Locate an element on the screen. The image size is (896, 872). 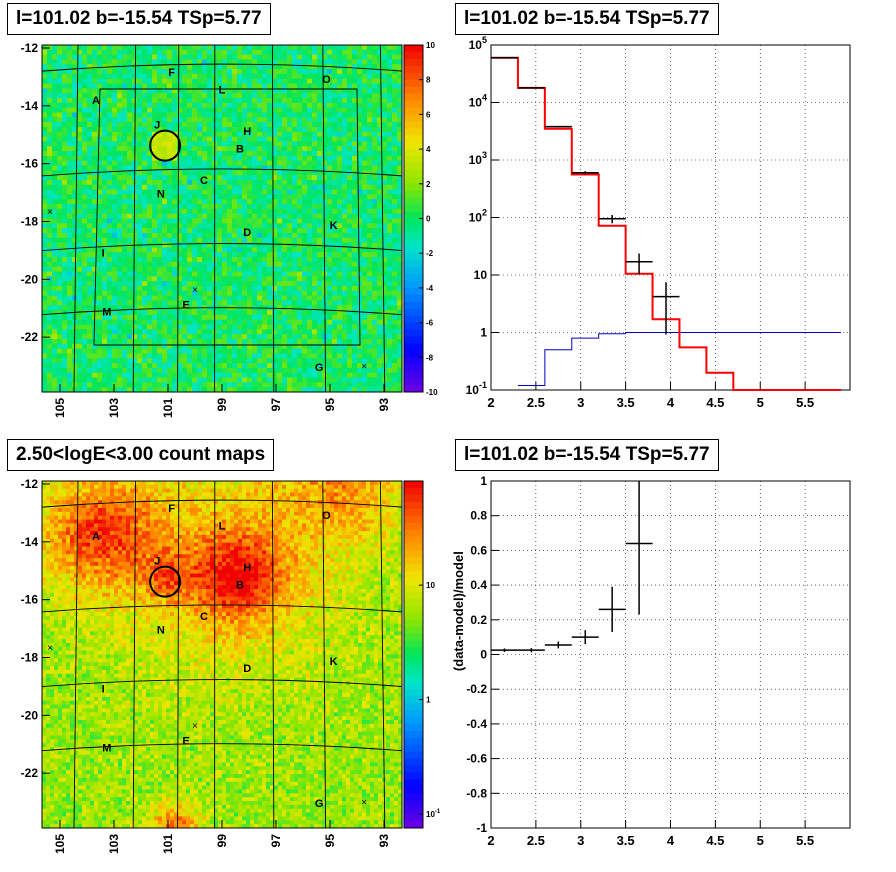
spectrum-title: l=101.02 b=-15.54 TSp=5.77 is located at coordinates (587, 19).